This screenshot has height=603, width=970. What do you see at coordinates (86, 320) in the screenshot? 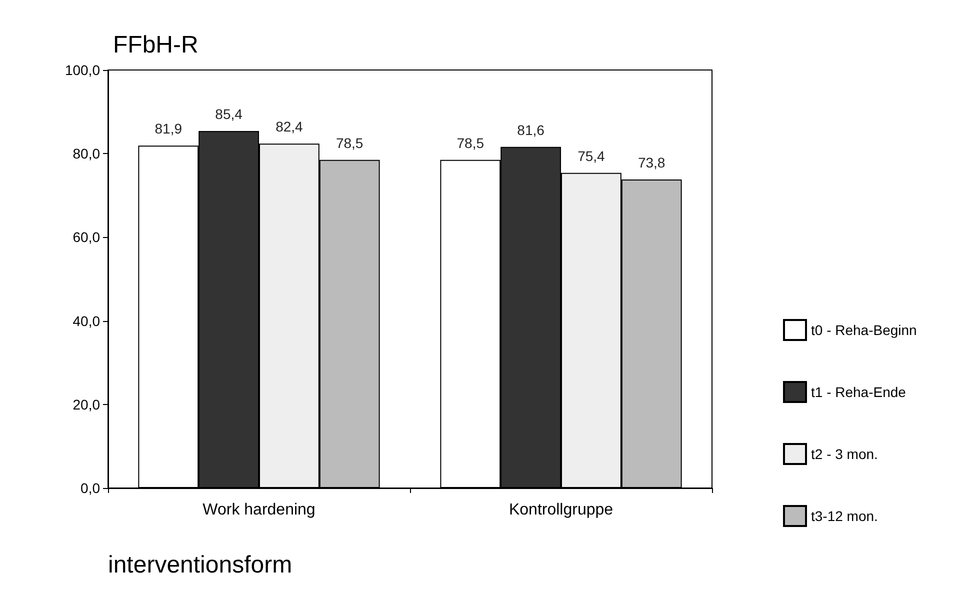
I see `y-tick-label: 40,0` at bounding box center [86, 320].